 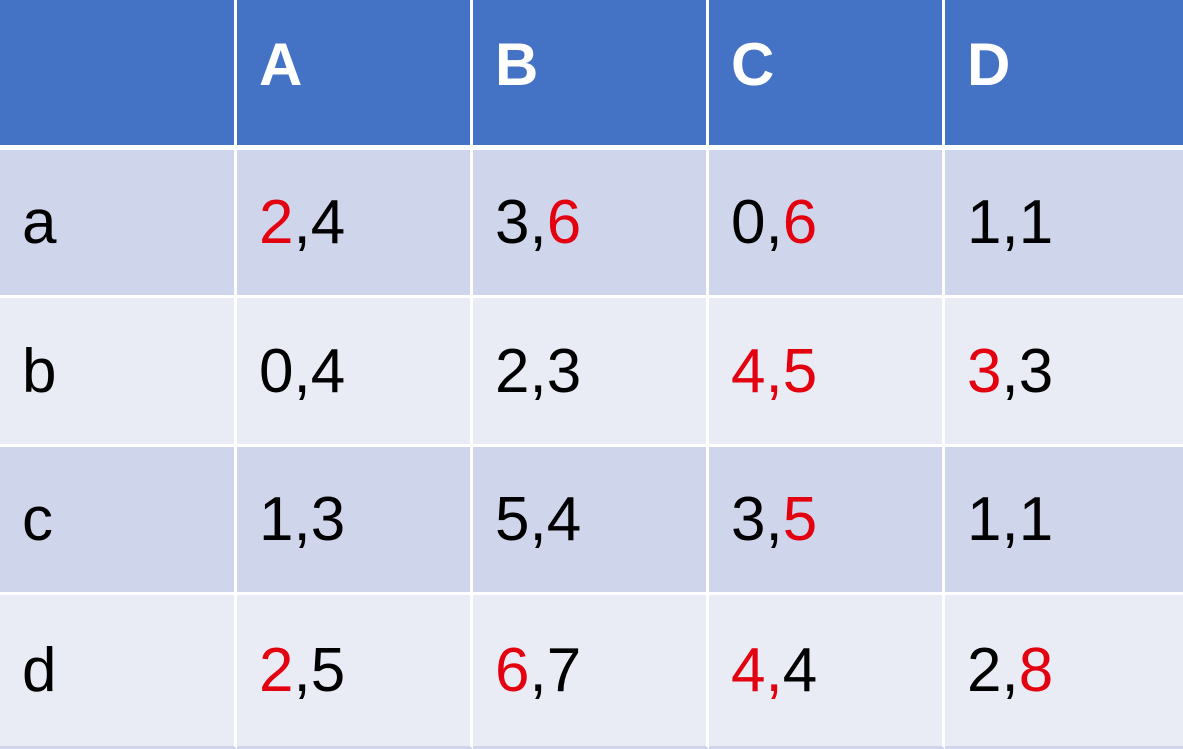 I want to click on payoff-cell: 6,7, so click(x=591, y=672).